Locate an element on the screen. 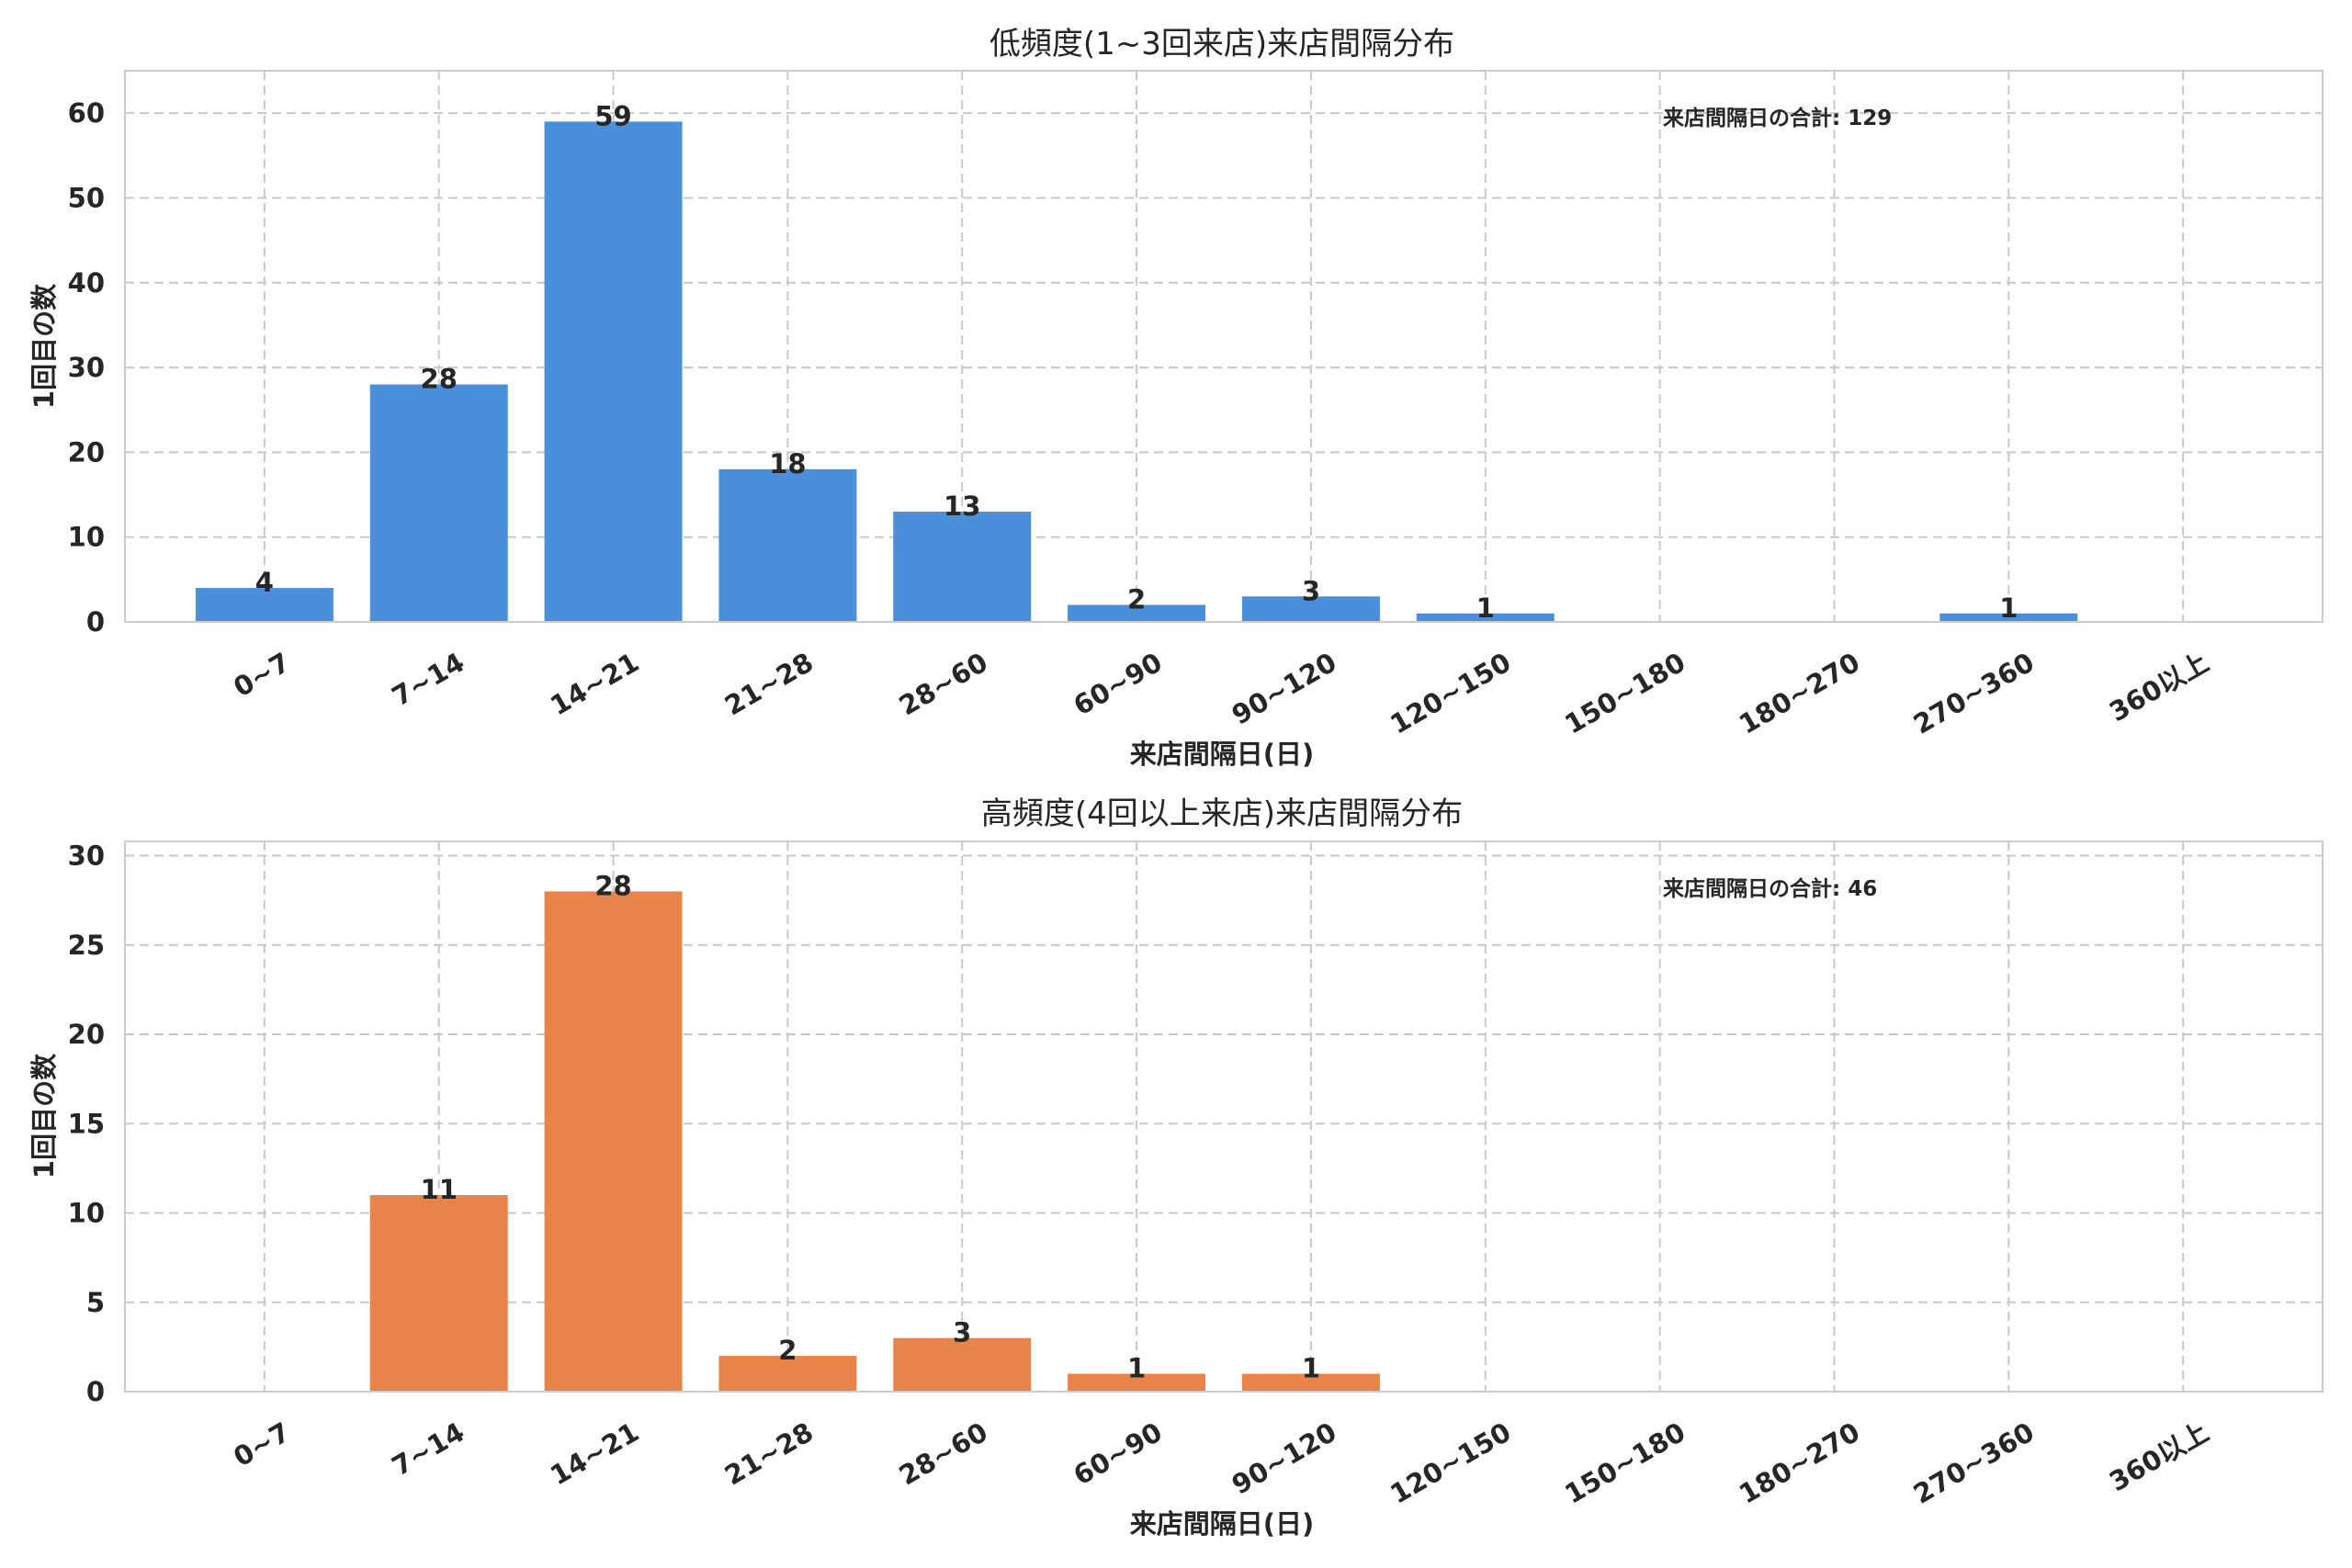 The image size is (2352, 1568). bar-270~360 is located at coordinates (2008, 618).